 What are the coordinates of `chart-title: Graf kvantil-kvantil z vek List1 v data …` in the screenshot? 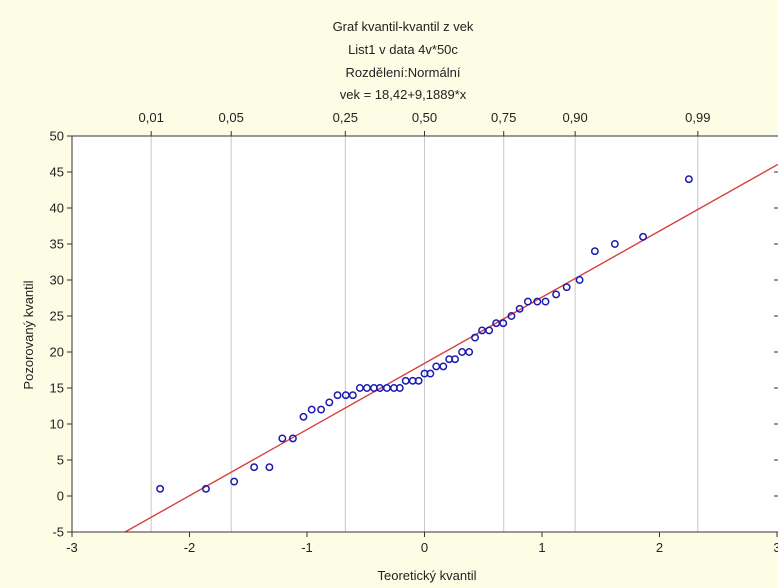 It's located at (403, 60).